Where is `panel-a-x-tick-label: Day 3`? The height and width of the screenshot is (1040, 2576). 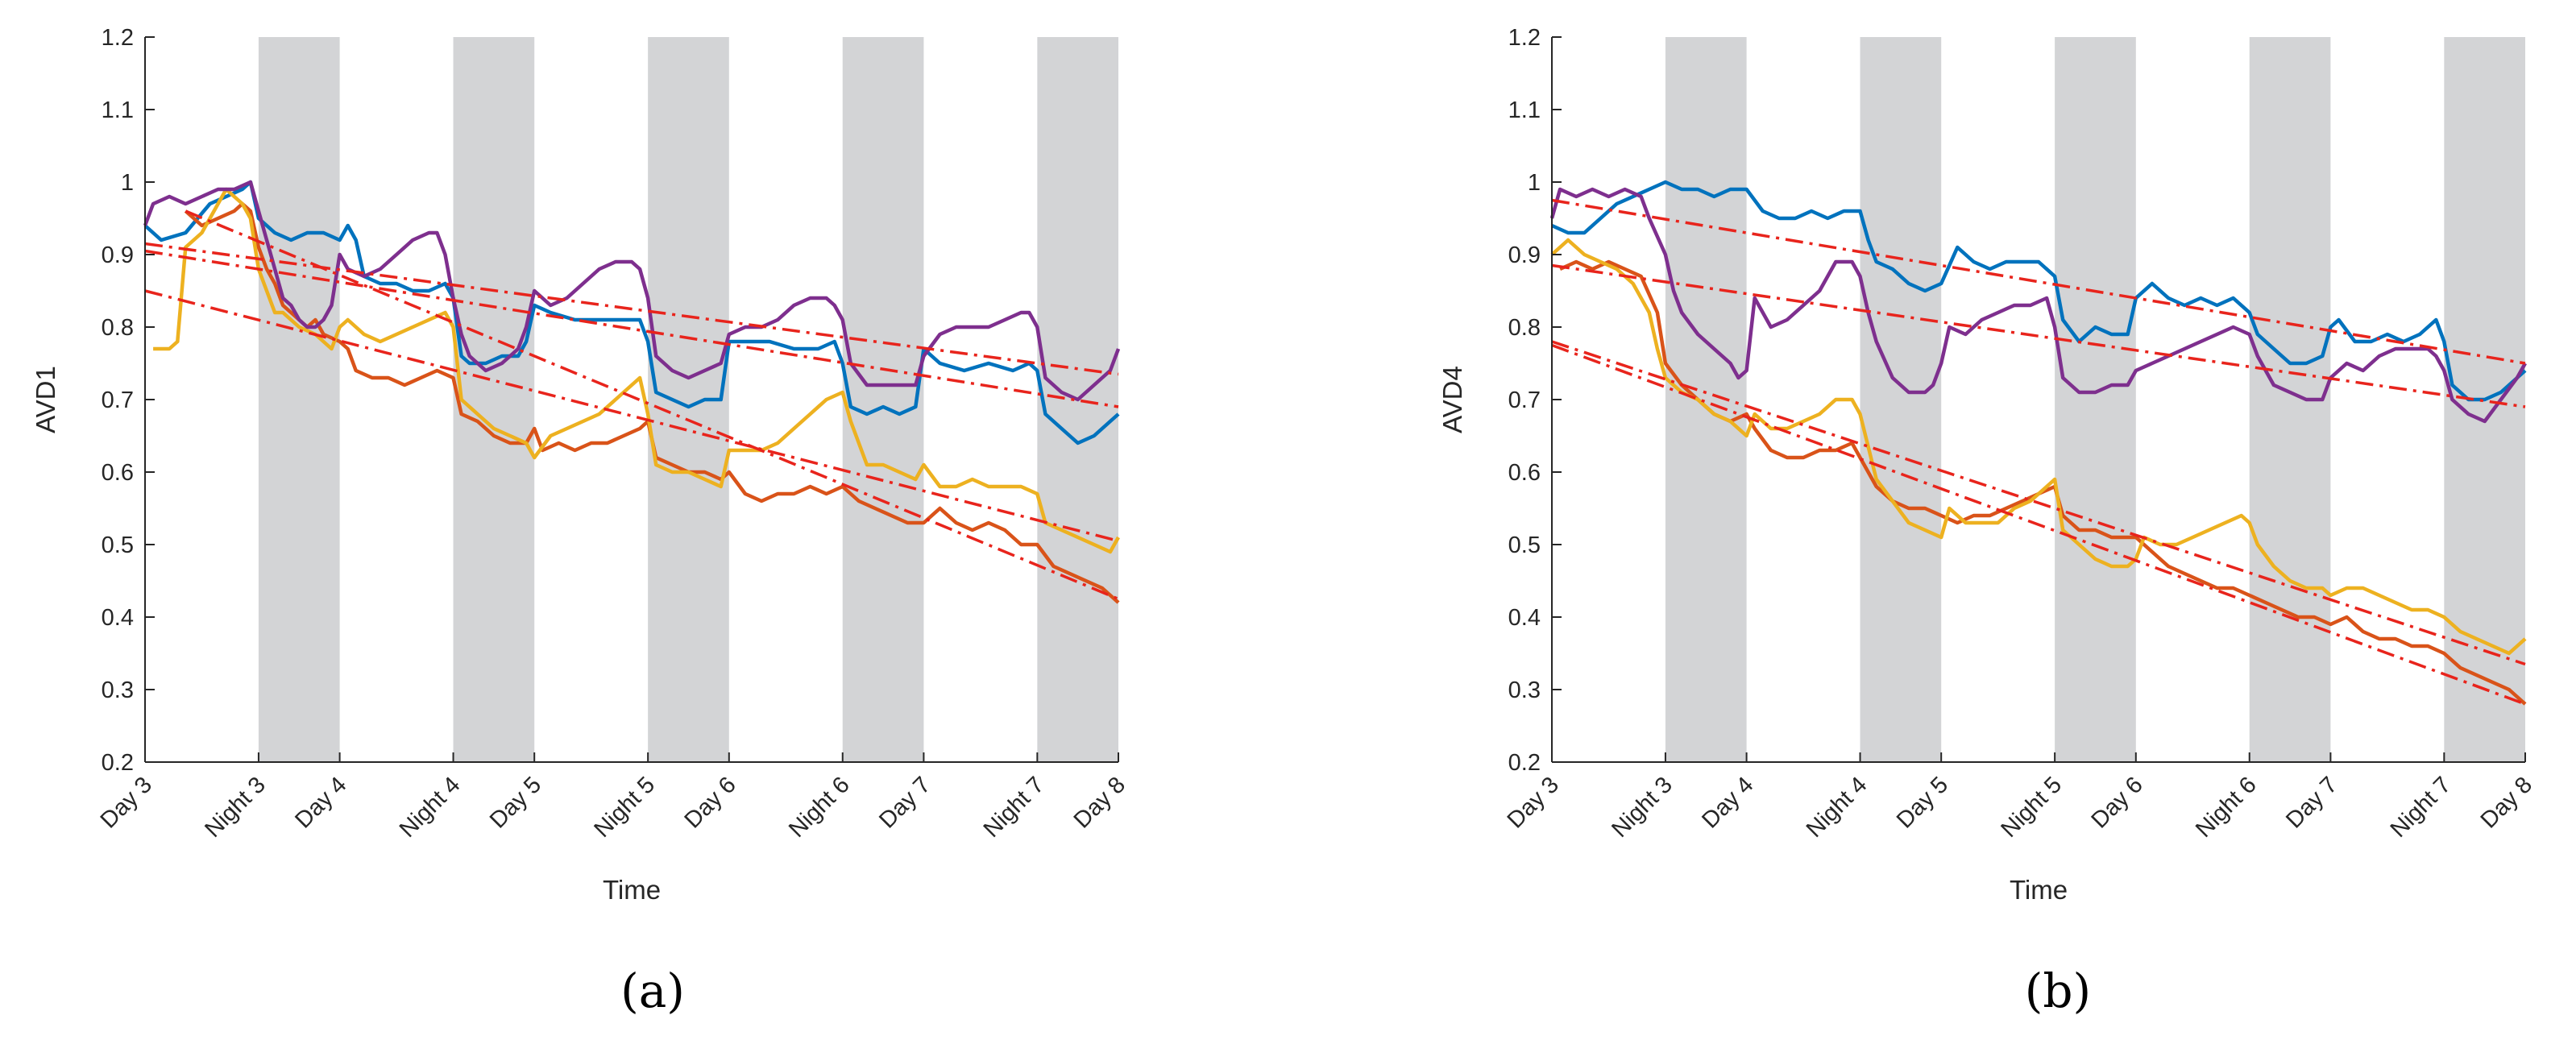
panel-a-x-tick-label: Day 3 is located at coordinates (126, 802).